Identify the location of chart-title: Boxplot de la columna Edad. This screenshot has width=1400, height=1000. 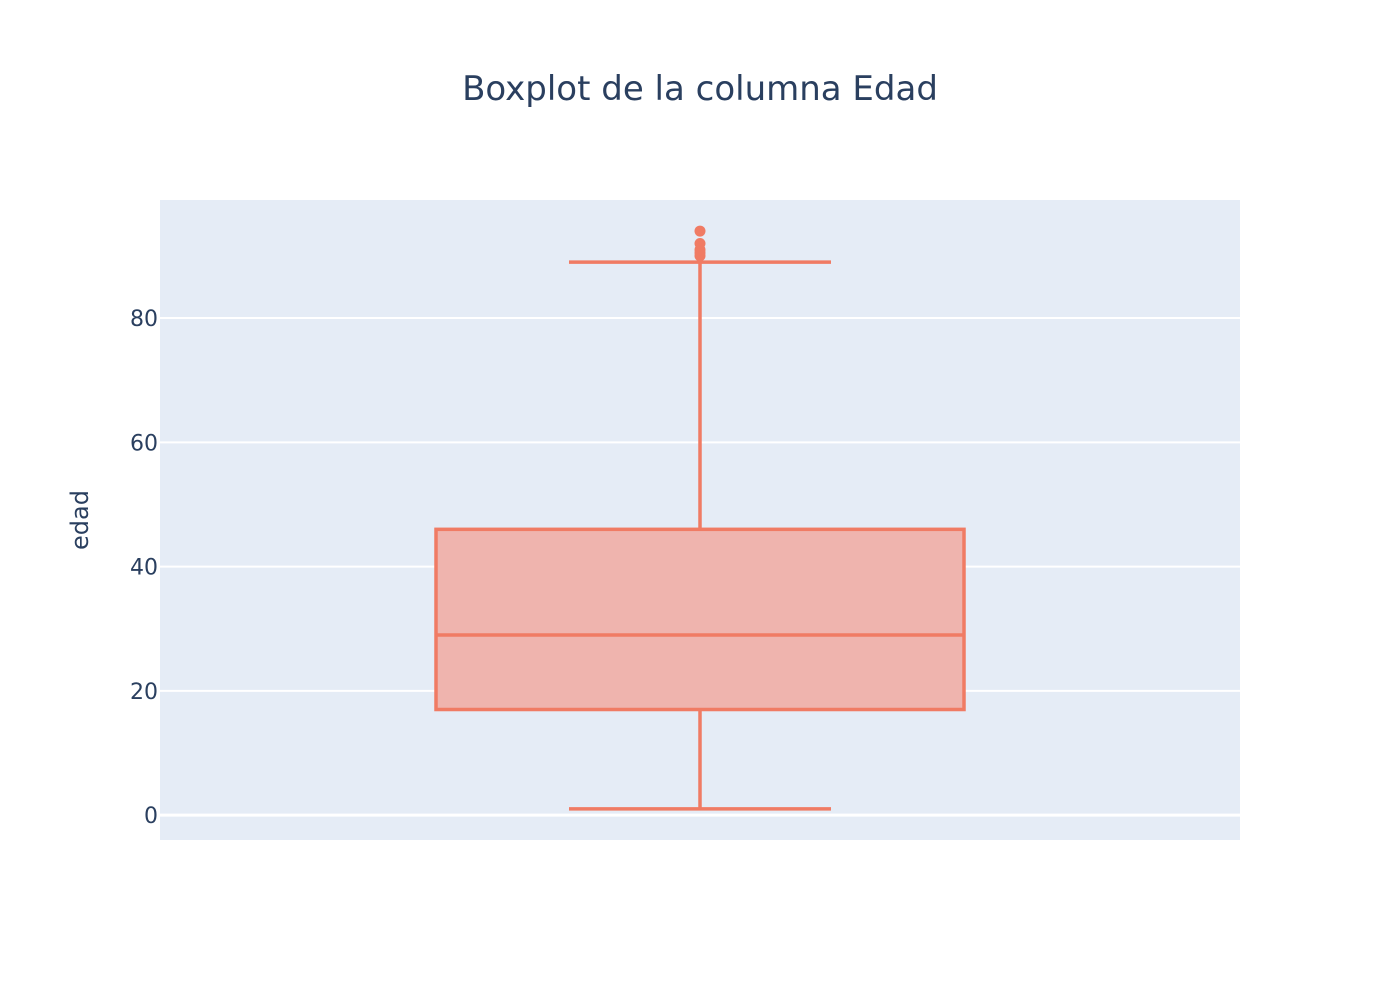
(700, 89).